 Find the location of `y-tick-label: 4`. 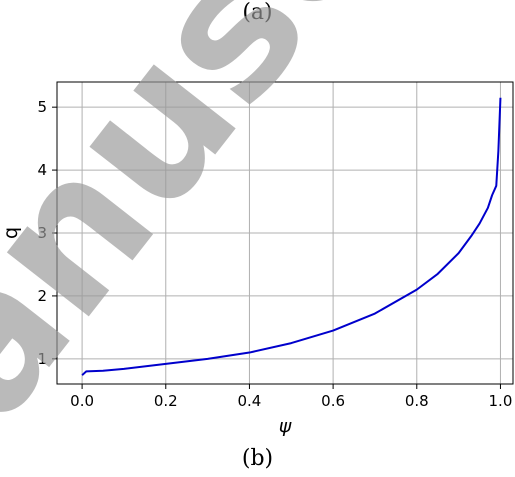

y-tick-label: 4 is located at coordinates (42, 170).